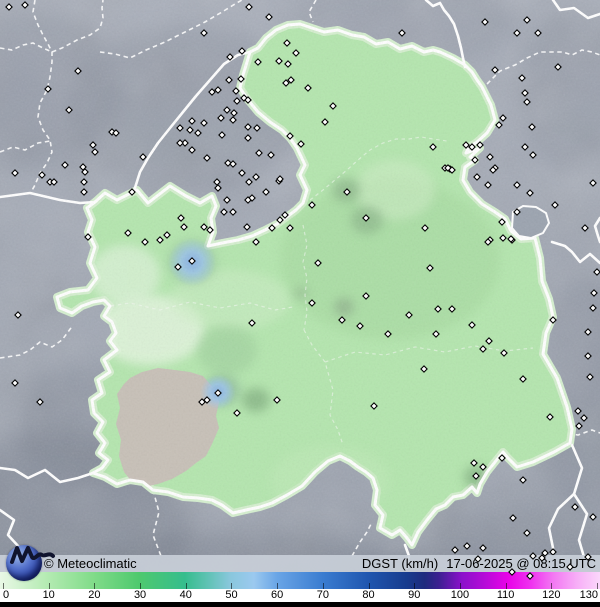  Describe the element at coordinates (551, 595) in the screenshot. I see `scale-tick-label: 120` at that location.